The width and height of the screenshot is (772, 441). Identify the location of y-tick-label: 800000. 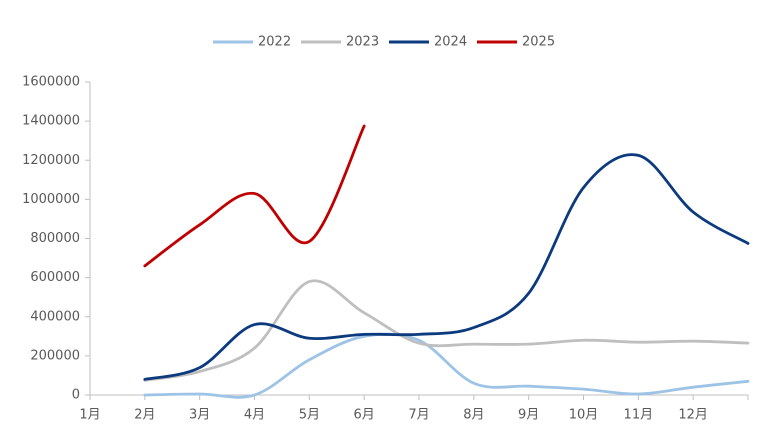
(55, 238).